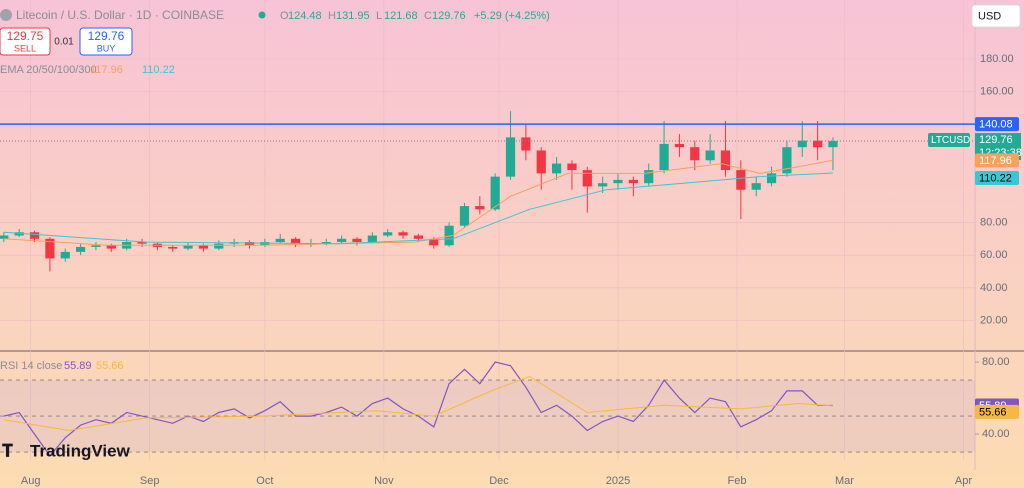 This screenshot has width=1024, height=488. Describe the element at coordinates (31, 366) in the screenshot. I see `indicator-label: RSI 14 close` at that location.